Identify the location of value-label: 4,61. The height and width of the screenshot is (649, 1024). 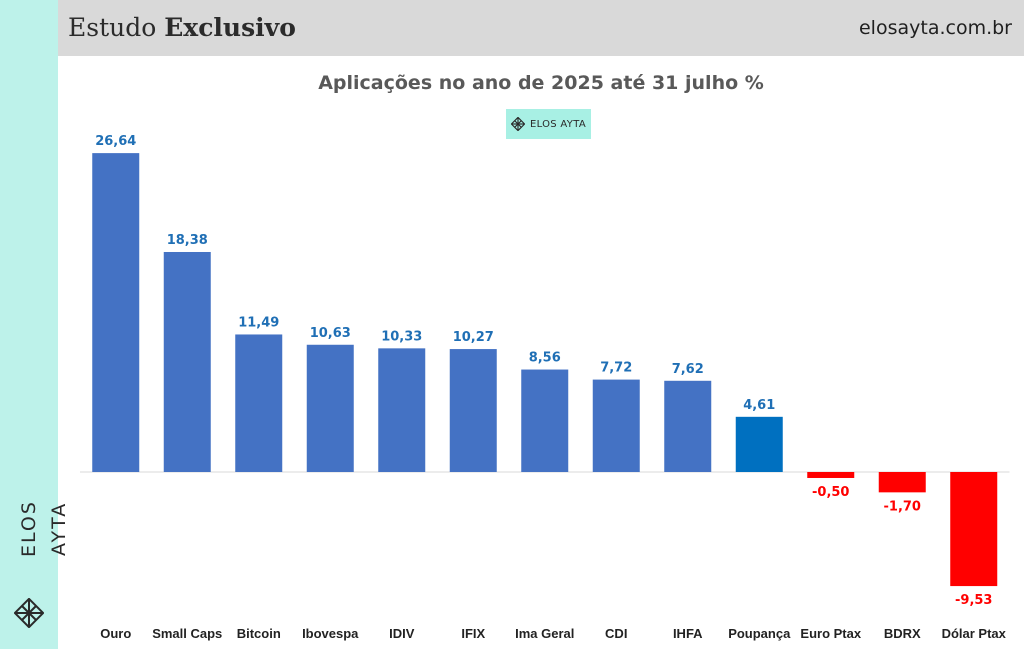
(759, 405).